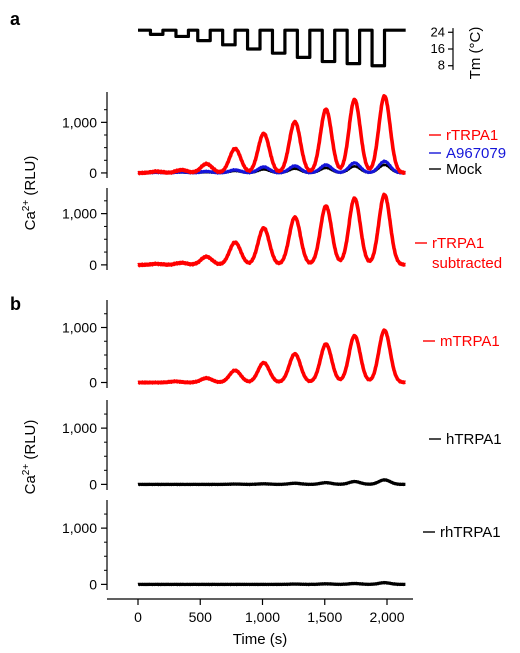  What do you see at coordinates (474, 439) in the screenshot?
I see `legend-label: hTRPA1` at bounding box center [474, 439].